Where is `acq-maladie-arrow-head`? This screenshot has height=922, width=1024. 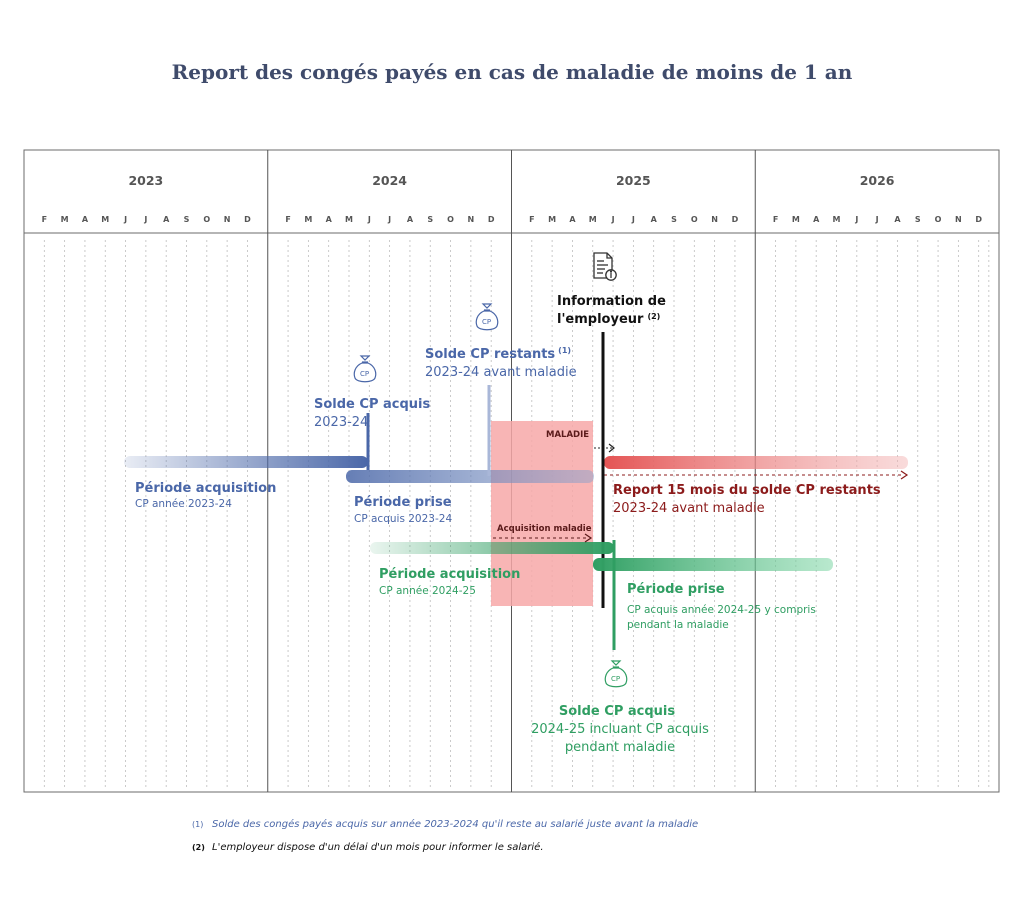 acq-maladie-arrow-head is located at coordinates (588, 538).